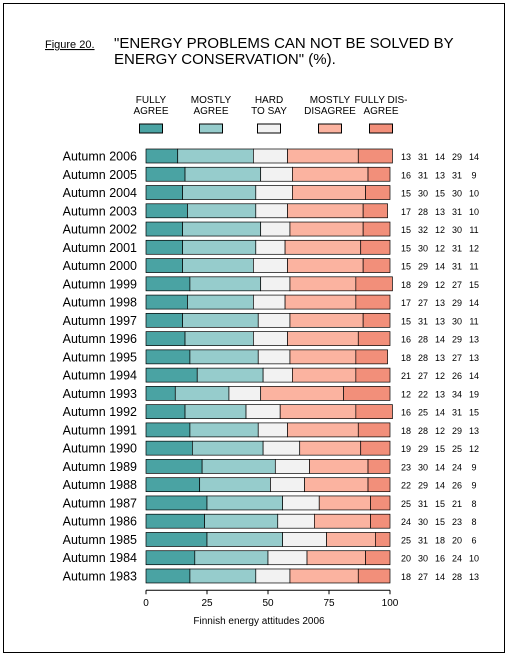 The width and height of the screenshot is (509, 657). Describe the element at coordinates (440, 431) in the screenshot. I see `value-label: 12` at that location.